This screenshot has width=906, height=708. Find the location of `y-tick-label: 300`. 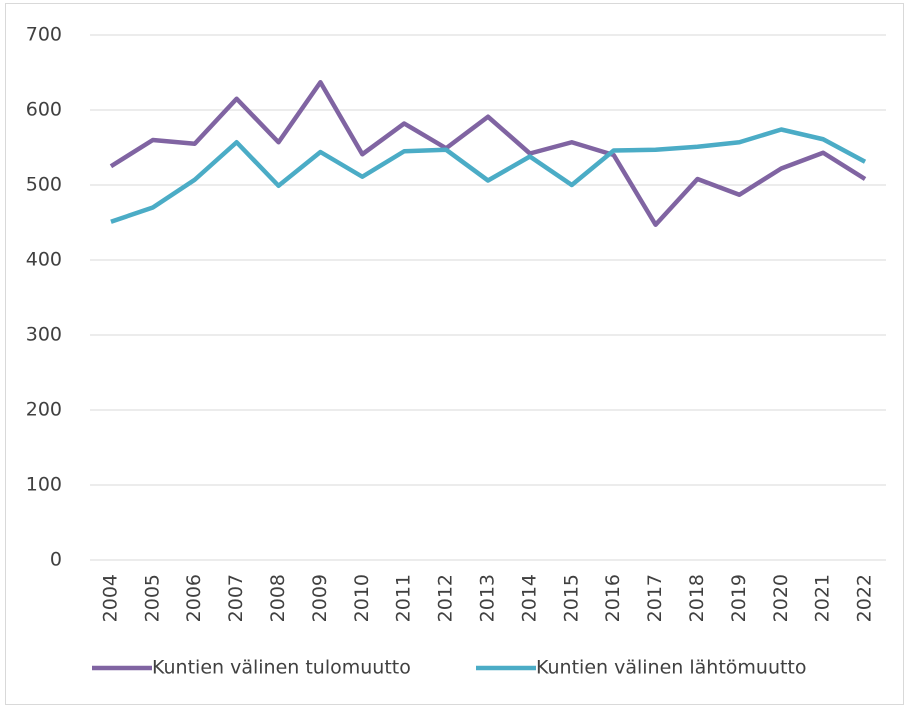

y-tick-label: 300 is located at coordinates (44, 335).